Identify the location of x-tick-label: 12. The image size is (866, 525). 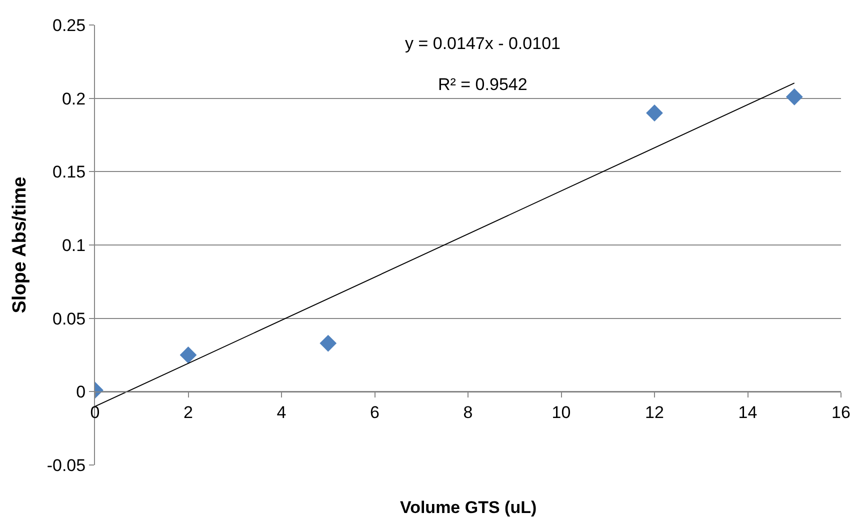
(654, 412).